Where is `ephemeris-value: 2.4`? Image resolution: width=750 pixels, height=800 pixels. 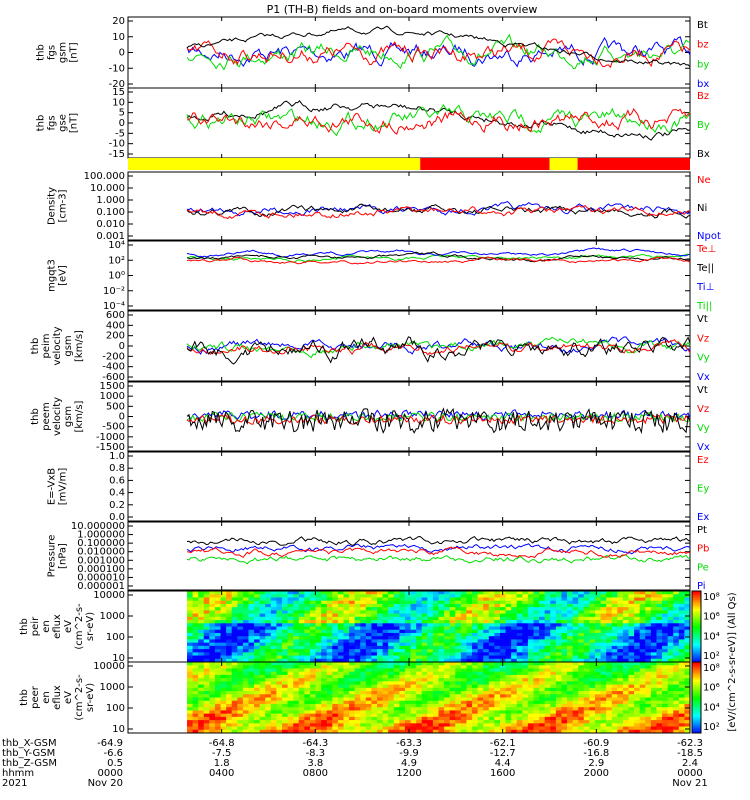 ephemeris-value: 2.4 is located at coordinates (690, 763).